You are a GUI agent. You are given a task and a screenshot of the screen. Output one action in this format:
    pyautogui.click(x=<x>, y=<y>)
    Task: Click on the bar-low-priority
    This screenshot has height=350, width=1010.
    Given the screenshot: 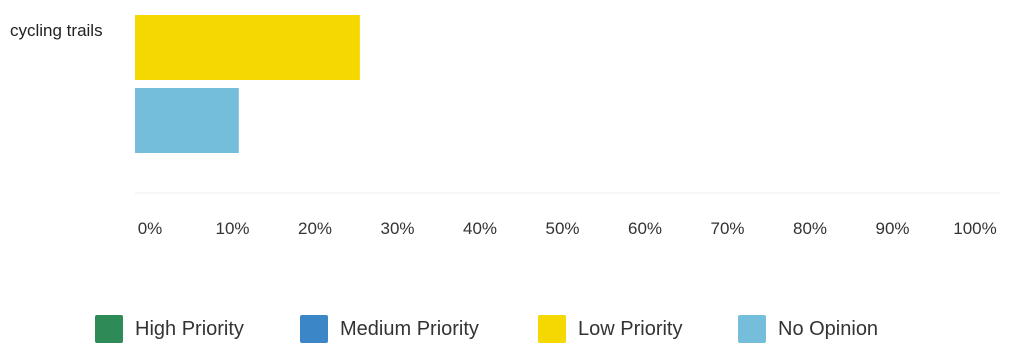 What is the action you would take?
    pyautogui.click(x=247, y=47)
    